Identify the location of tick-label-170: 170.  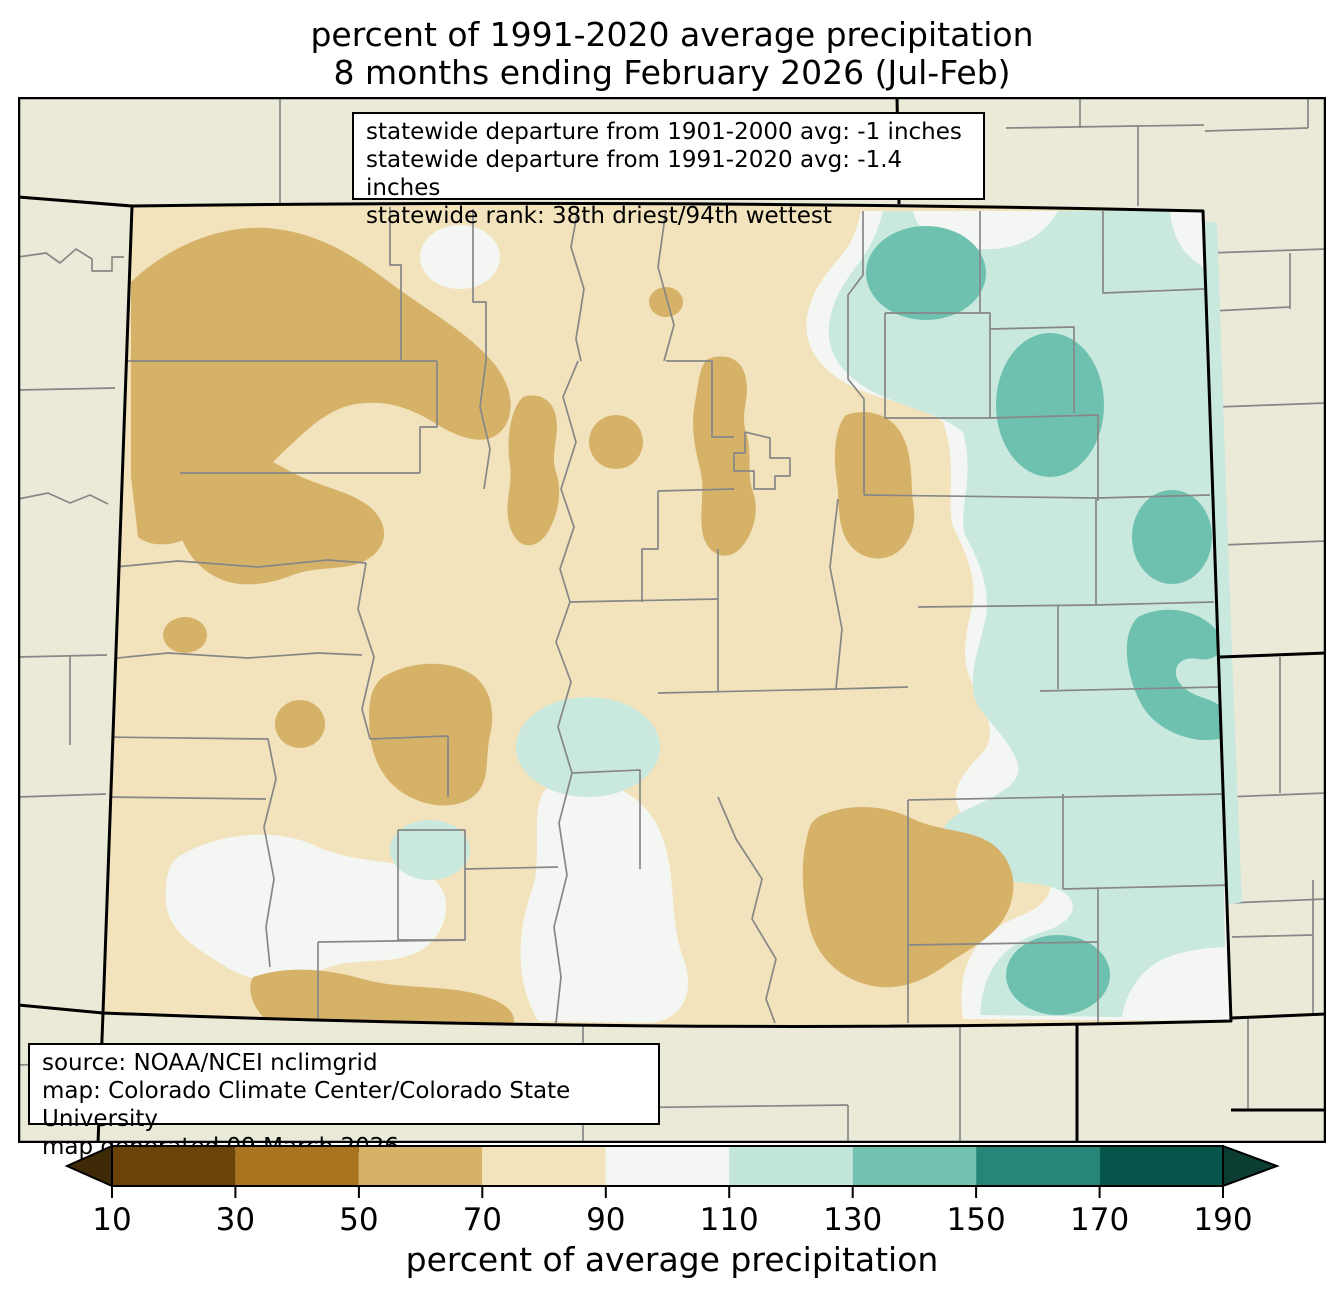
(1099, 1220).